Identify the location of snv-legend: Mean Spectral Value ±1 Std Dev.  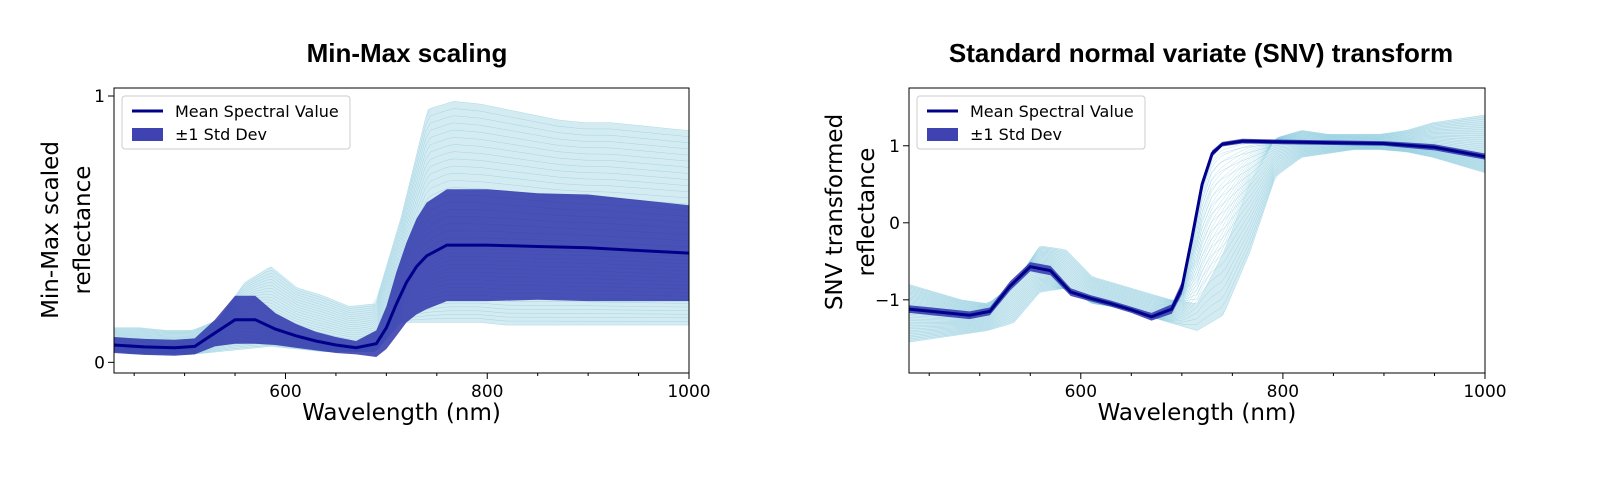
(1031, 122).